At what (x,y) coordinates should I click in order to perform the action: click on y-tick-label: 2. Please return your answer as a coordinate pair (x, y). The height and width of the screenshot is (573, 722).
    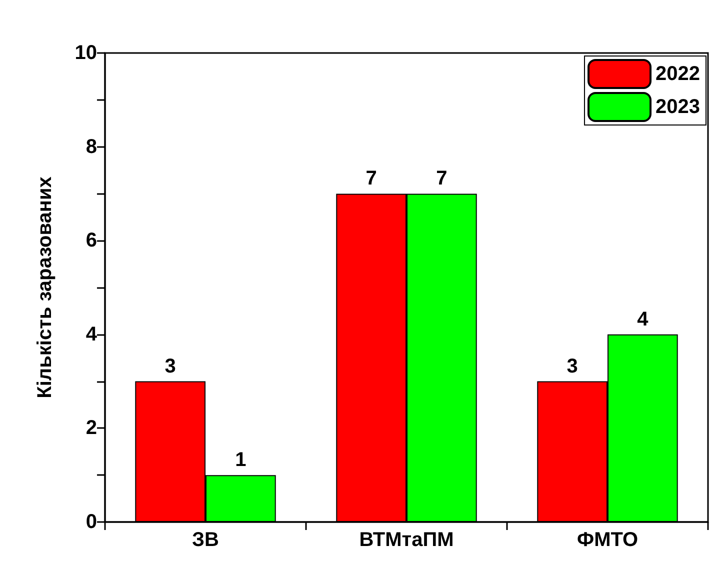
    Looking at the image, I should click on (91, 428).